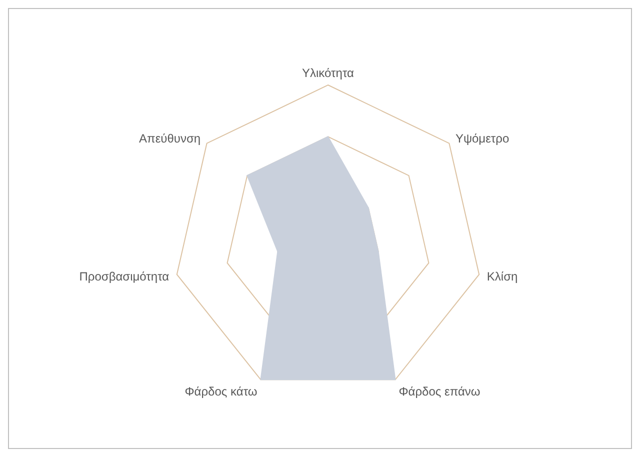 The image size is (640, 457). Describe the element at coordinates (124, 277) in the screenshot. I see `spoke-label: Προσβασιμότητα` at that location.